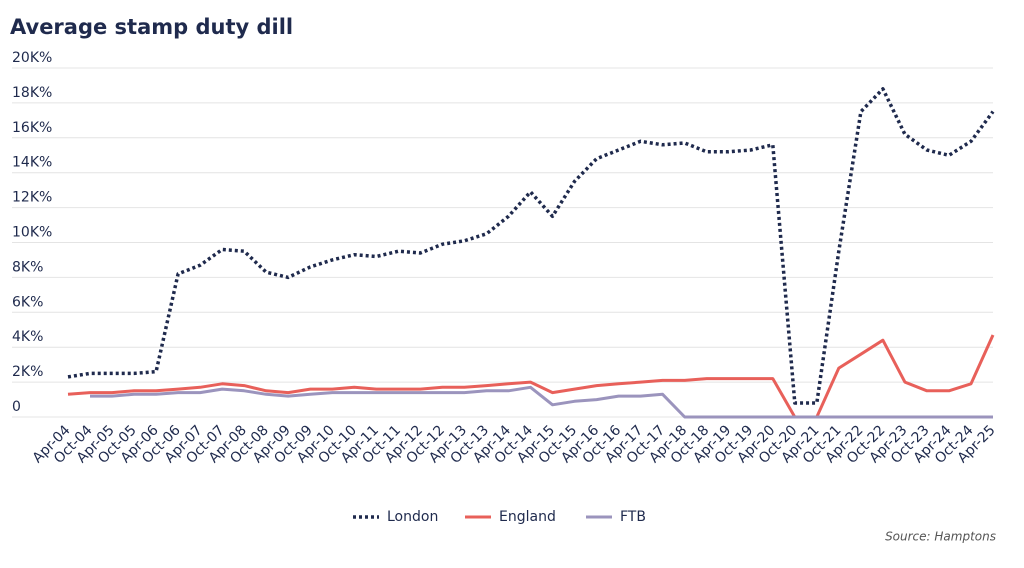 Image resolution: width=1024 pixels, height=568 pixels. Describe the element at coordinates (27, 267) in the screenshot. I see `y-tick-label: 8K%` at that location.